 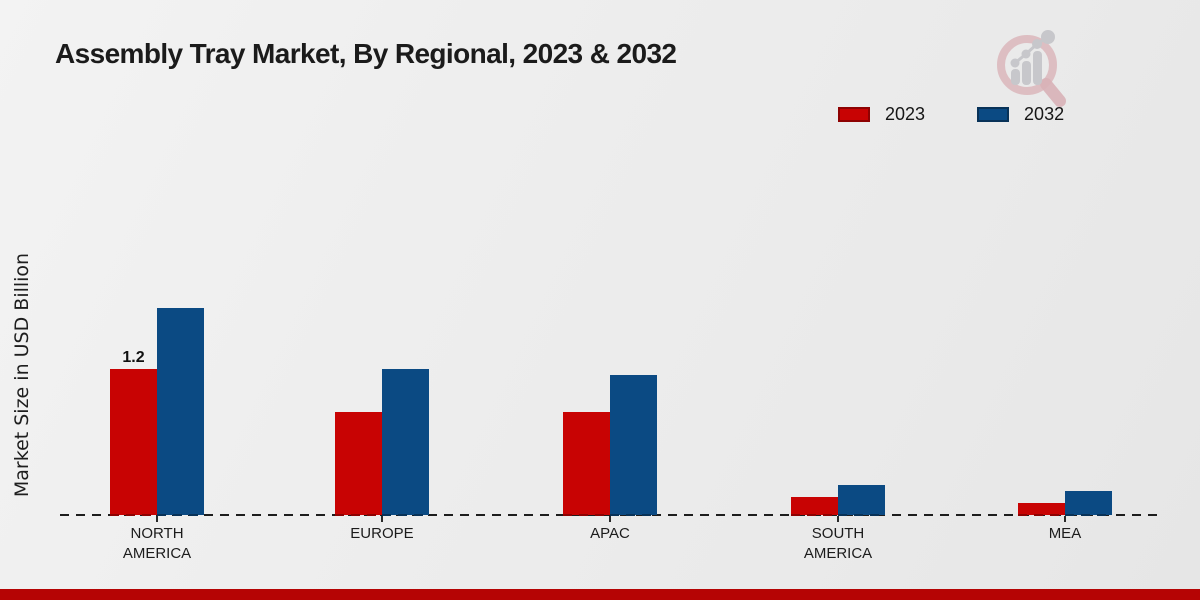 I want to click on category-label-south-america: SOUTH AMERICA, so click(x=838, y=543).